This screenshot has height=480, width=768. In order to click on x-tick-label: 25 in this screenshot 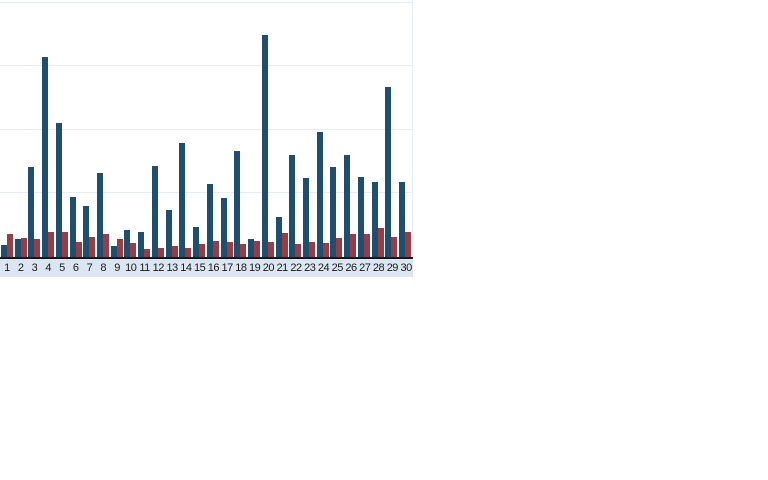, I will do `click(337, 268)`.